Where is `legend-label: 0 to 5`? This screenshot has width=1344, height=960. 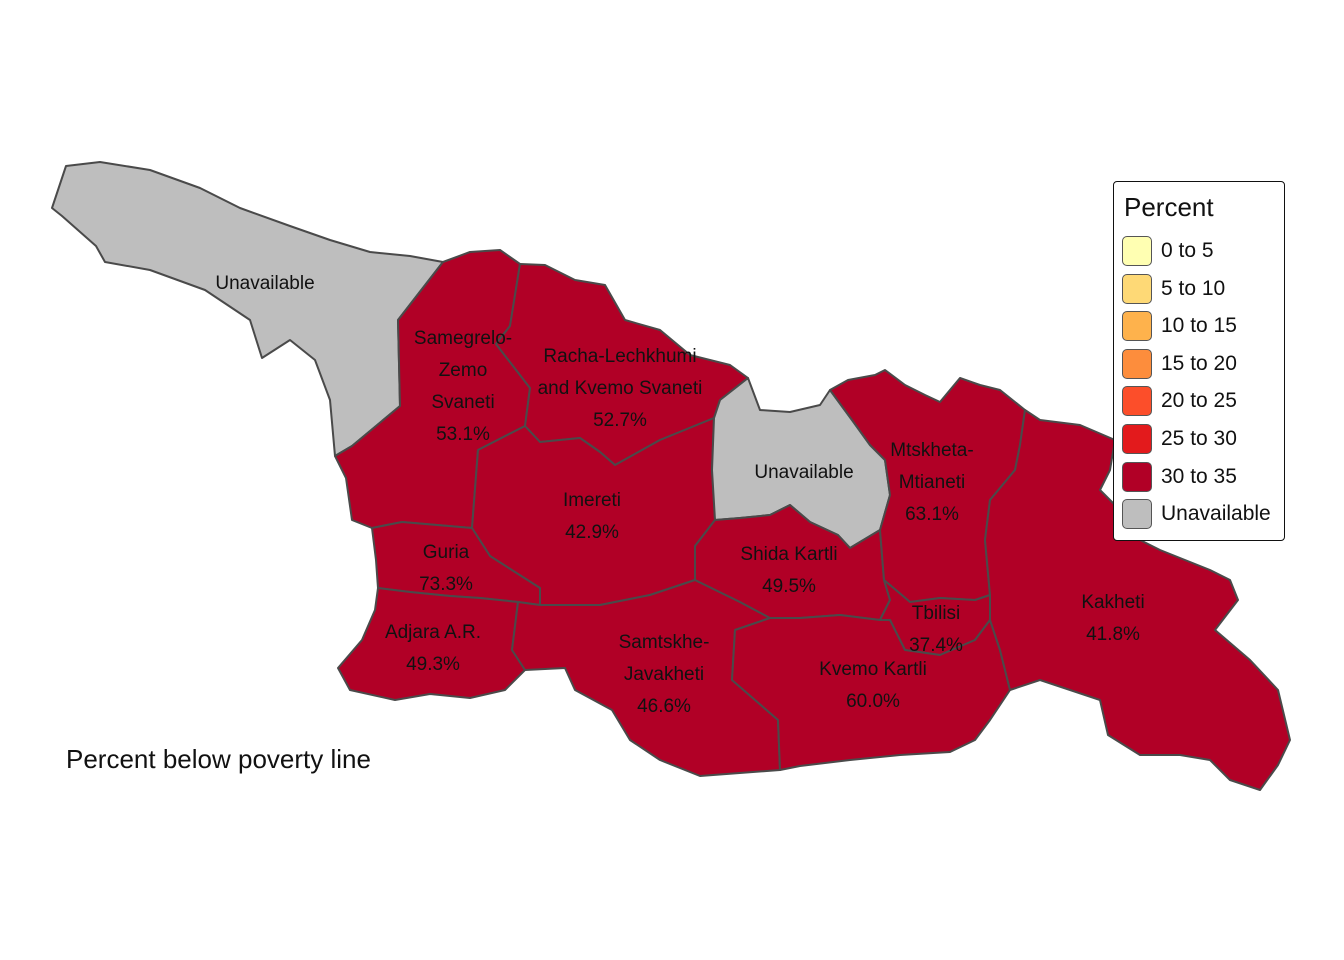 legend-label: 0 to 5 is located at coordinates (1187, 250).